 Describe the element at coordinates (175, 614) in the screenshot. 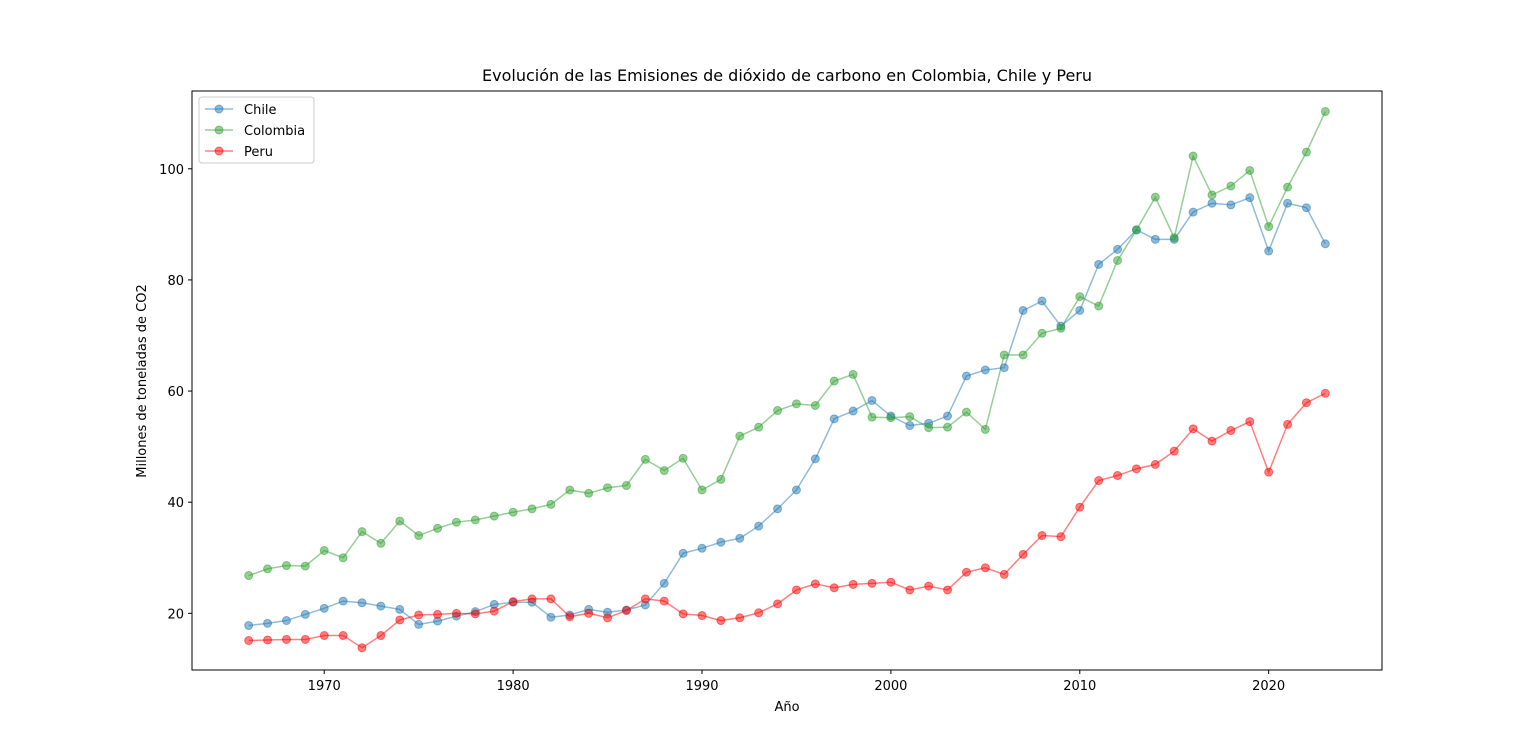

I see `y-tick-label: 20` at that location.